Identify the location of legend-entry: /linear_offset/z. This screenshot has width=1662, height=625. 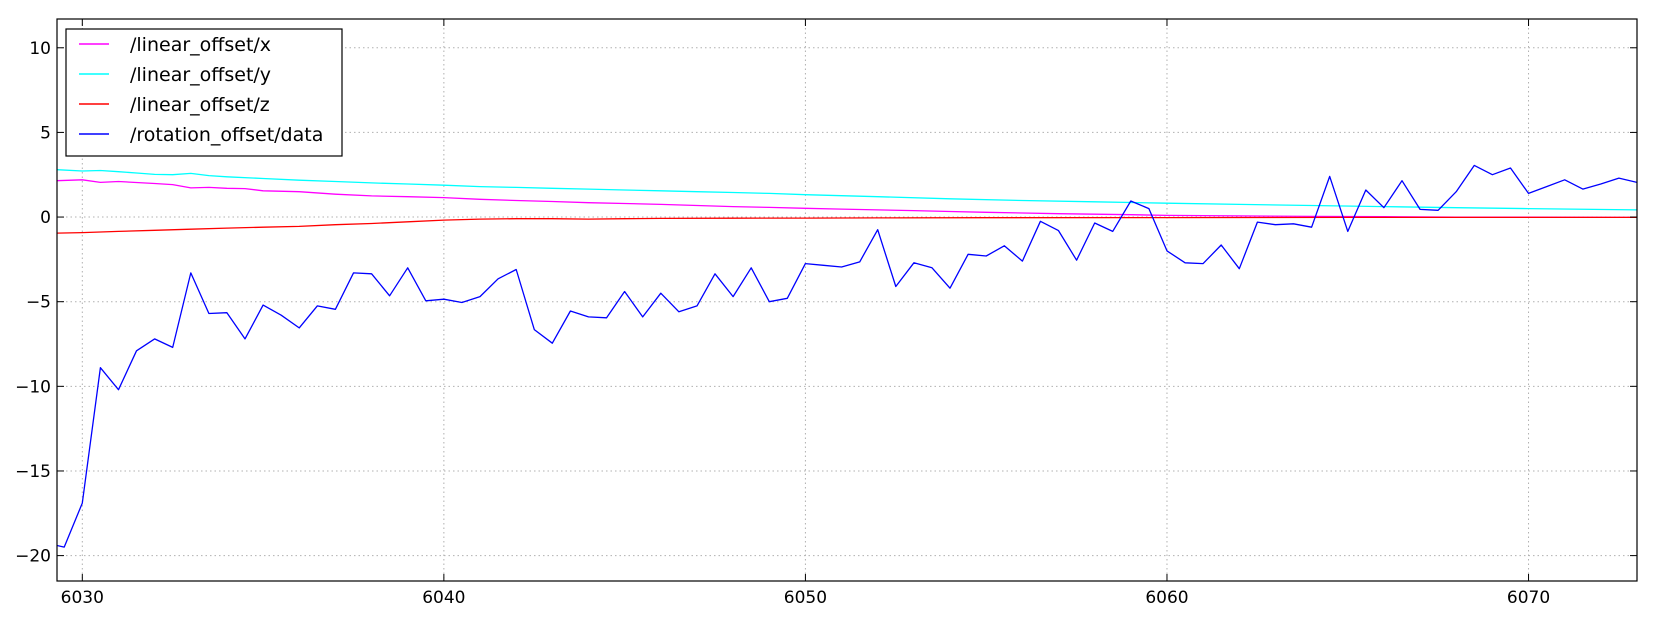
(174, 105).